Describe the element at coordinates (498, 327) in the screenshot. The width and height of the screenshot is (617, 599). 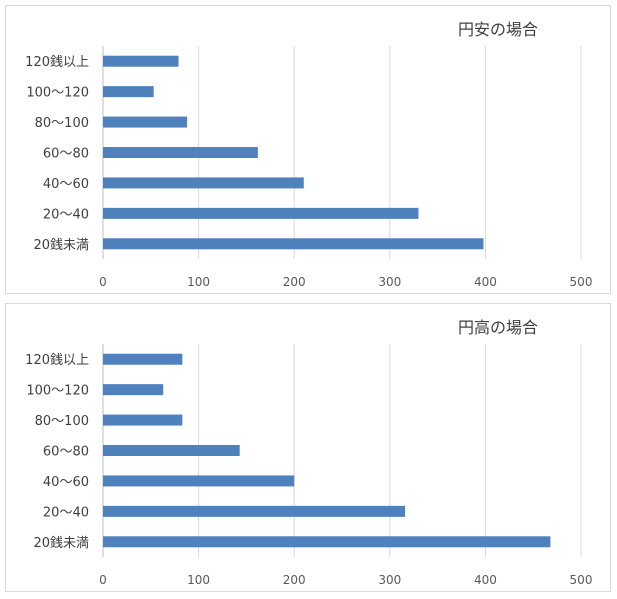
I see `chart-title: 円高の場合` at that location.